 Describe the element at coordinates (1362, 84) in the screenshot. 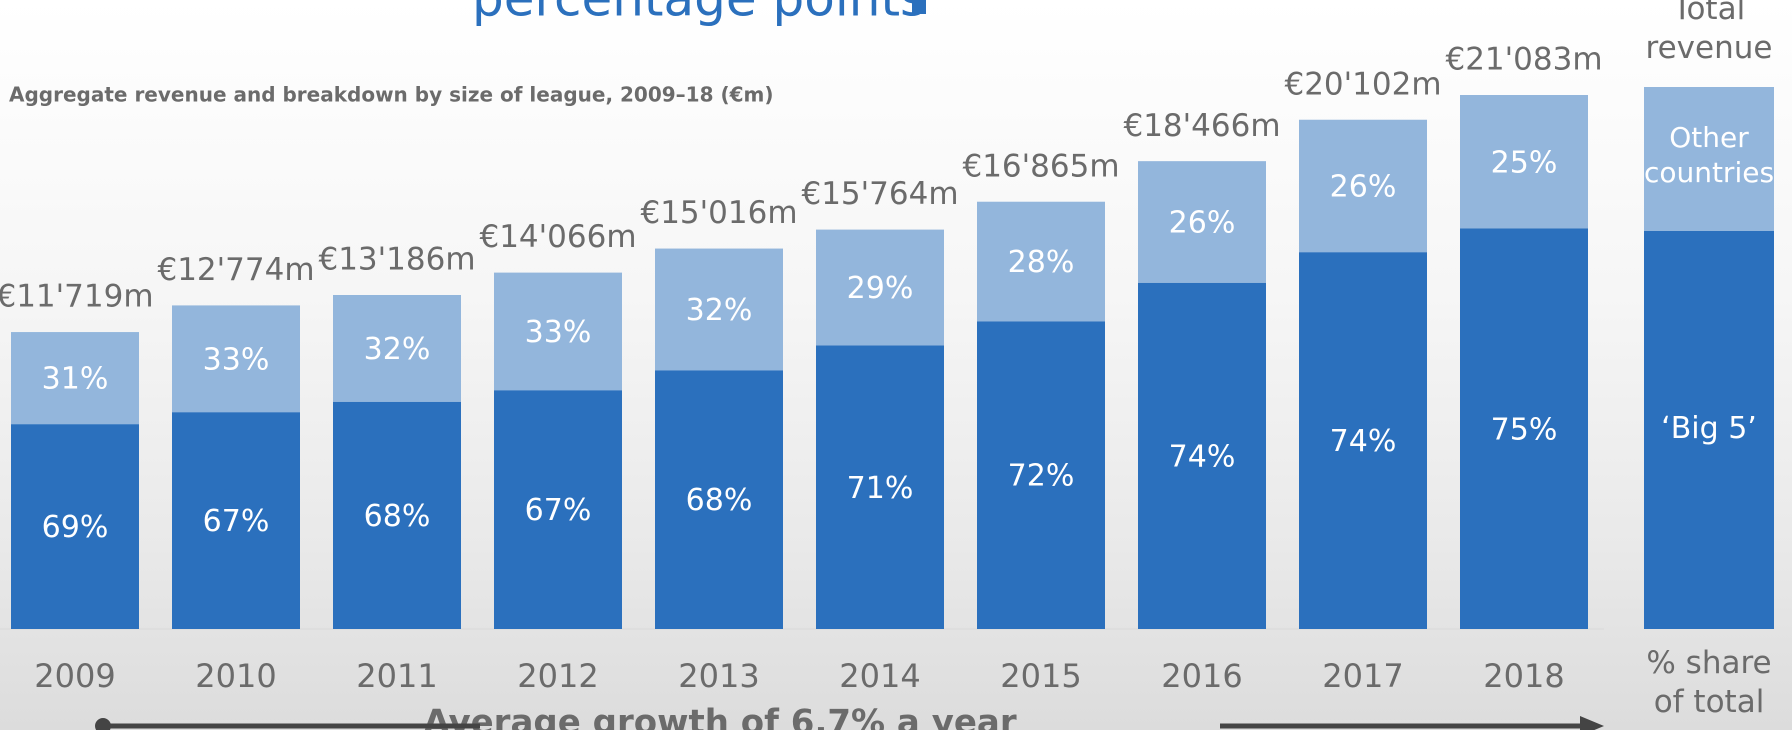

I see `total-label: €20'102m` at that location.